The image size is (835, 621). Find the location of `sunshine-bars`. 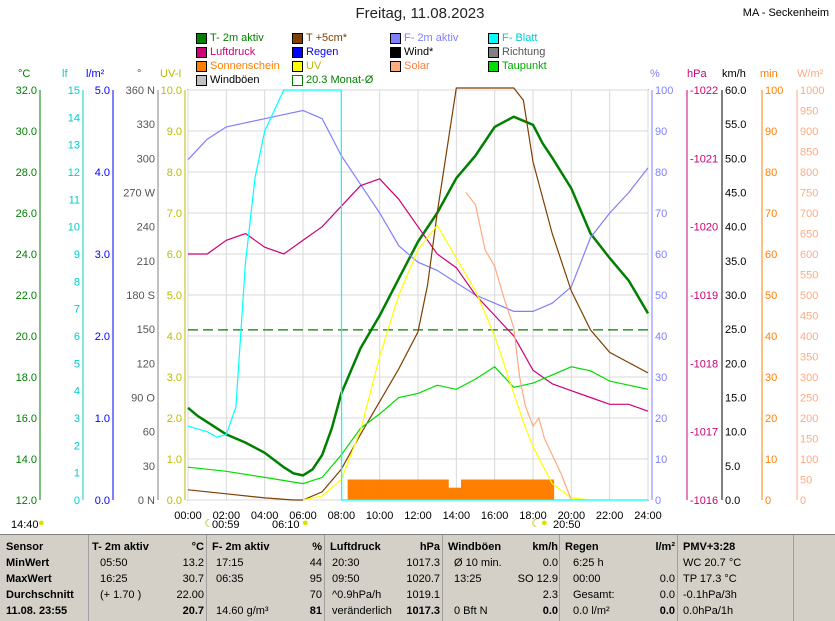

sunshine-bars is located at coordinates (451, 489).